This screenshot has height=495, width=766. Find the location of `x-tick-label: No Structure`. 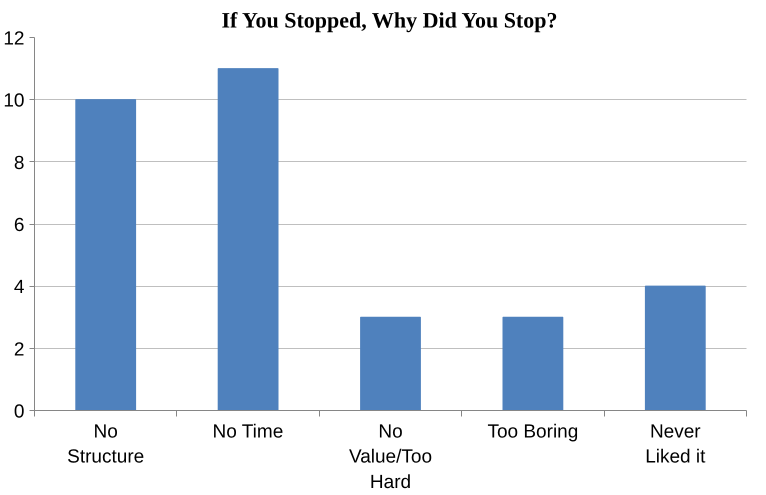

x-tick-label: No Structure is located at coordinates (105, 445).